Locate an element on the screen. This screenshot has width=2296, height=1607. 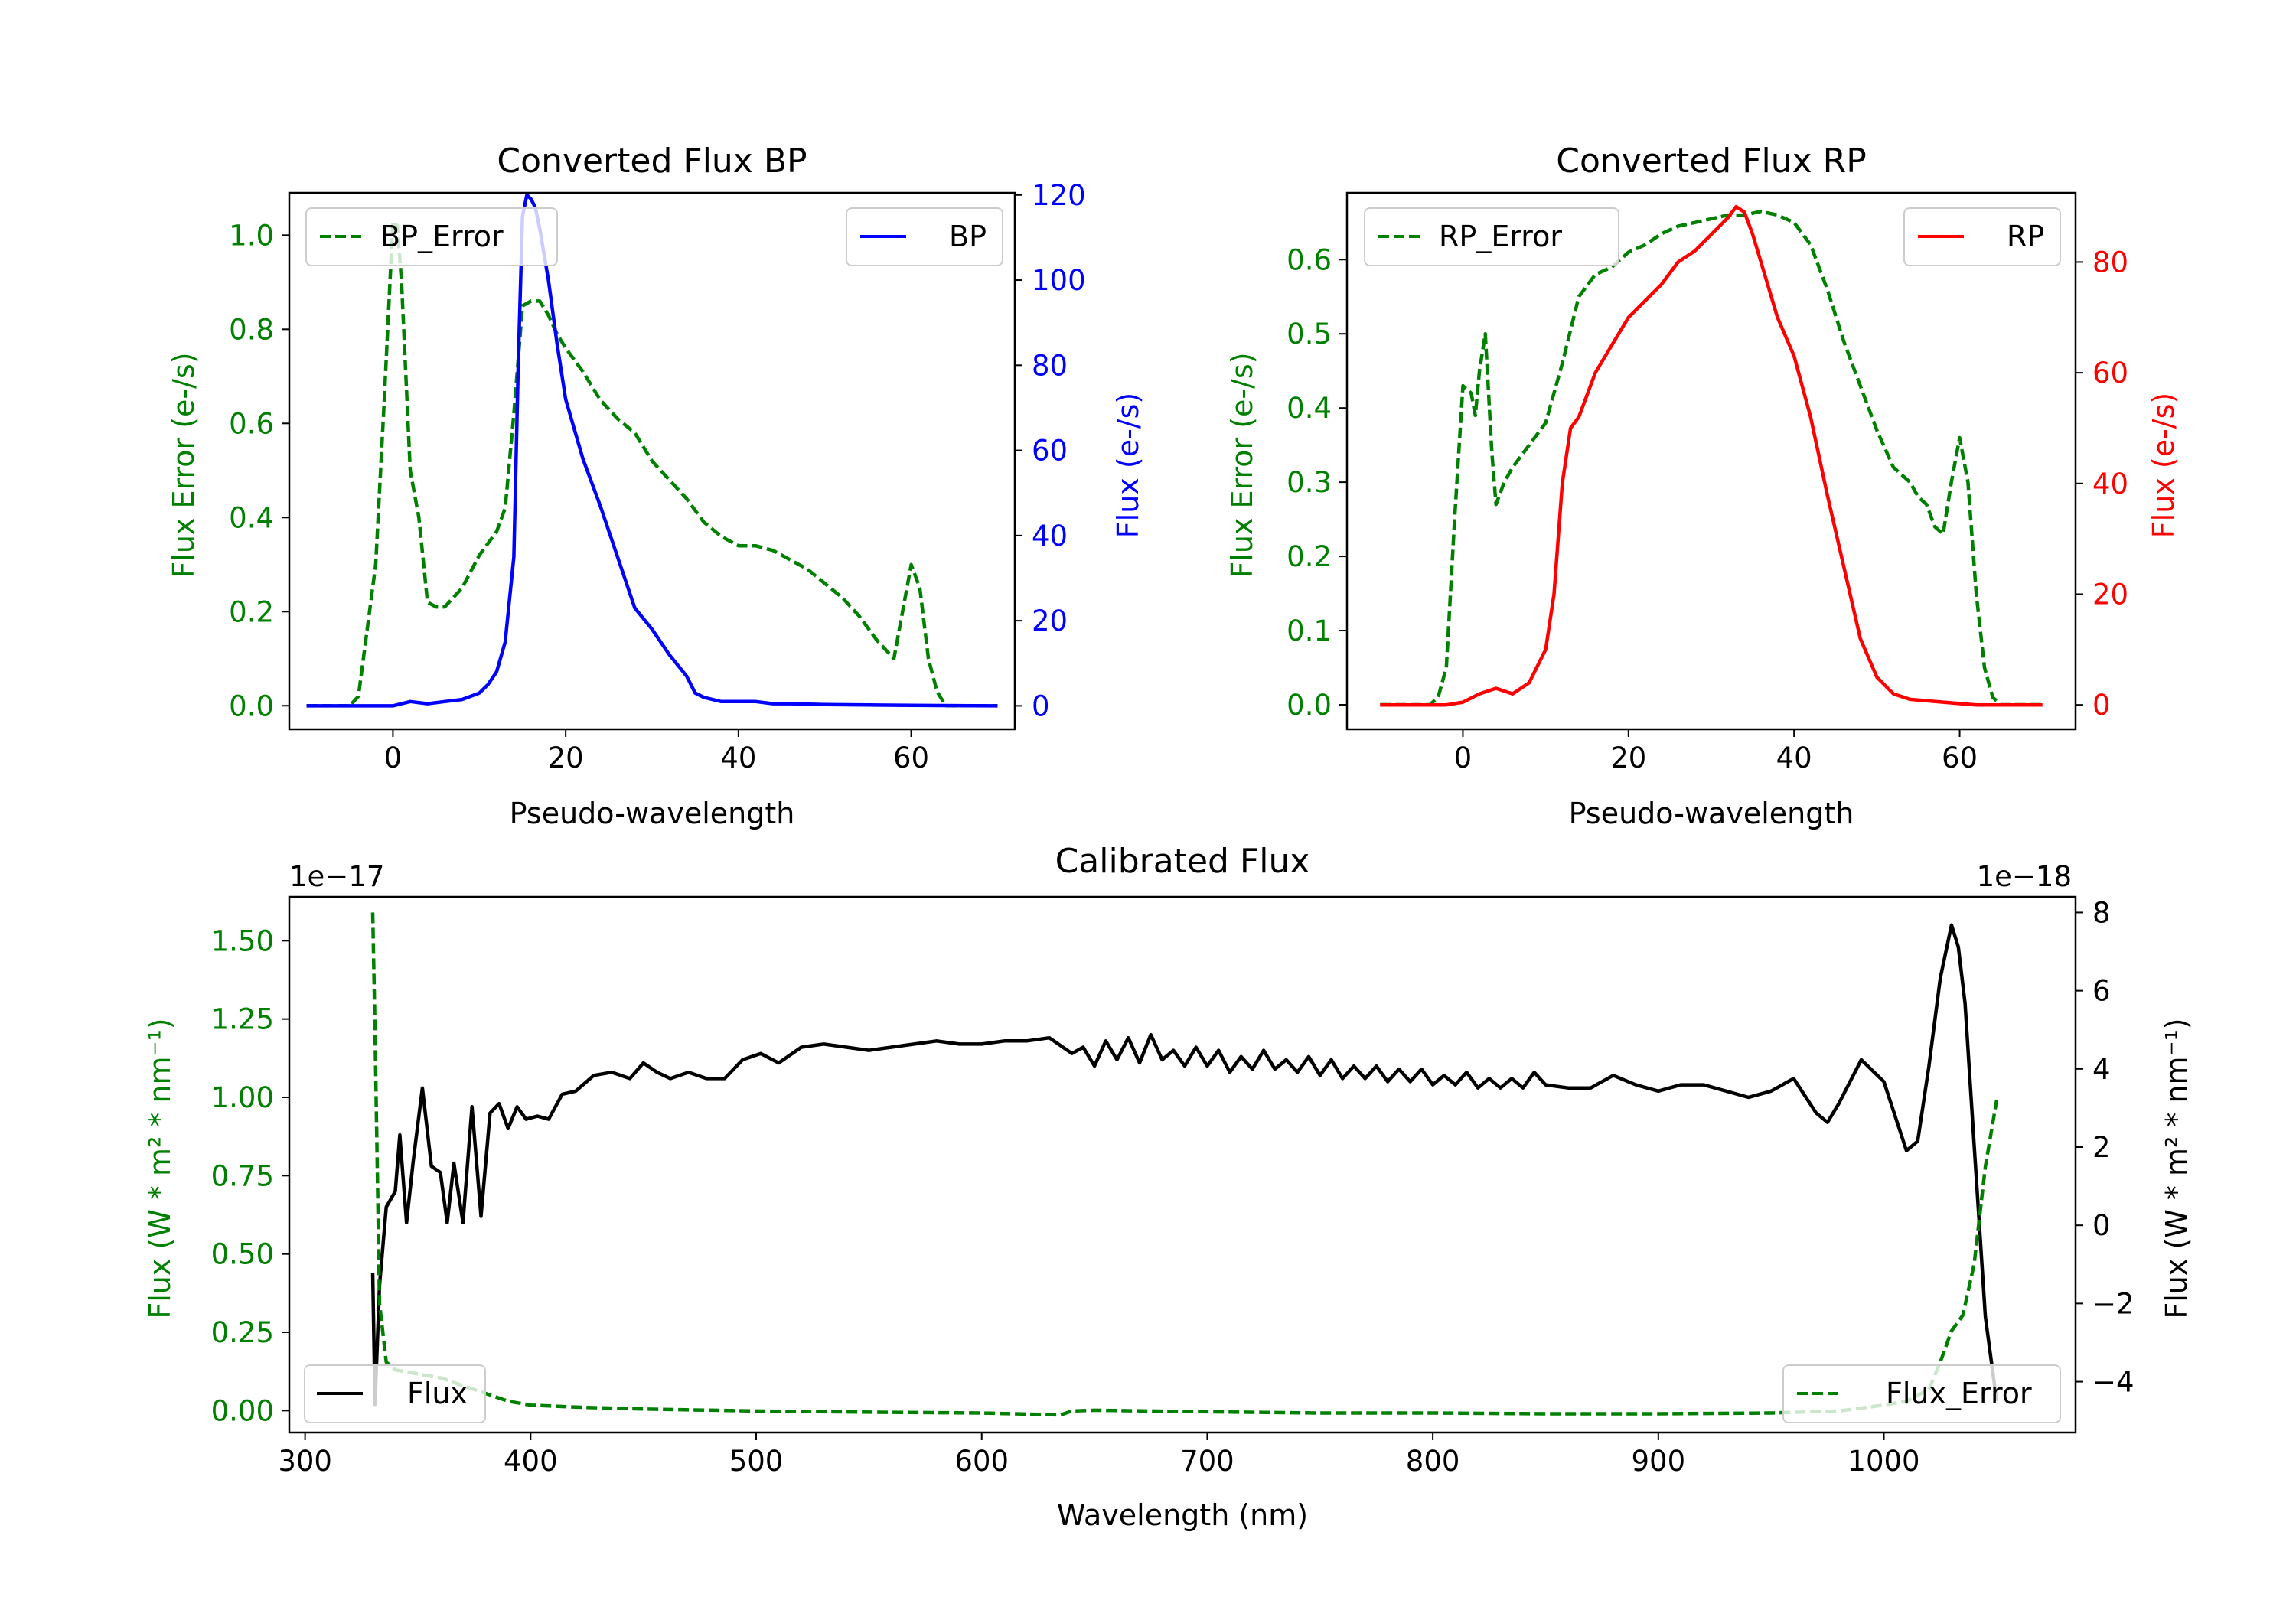
x-tick-label: 900 is located at coordinates (1658, 1461).